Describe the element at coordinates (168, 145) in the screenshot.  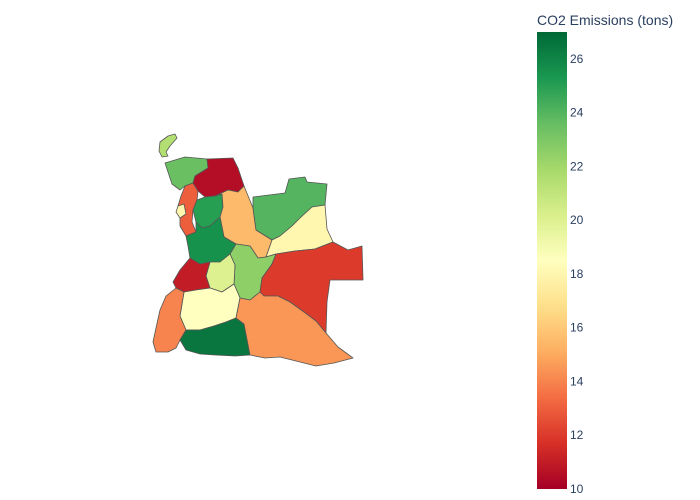
I see `province-cabinda` at that location.